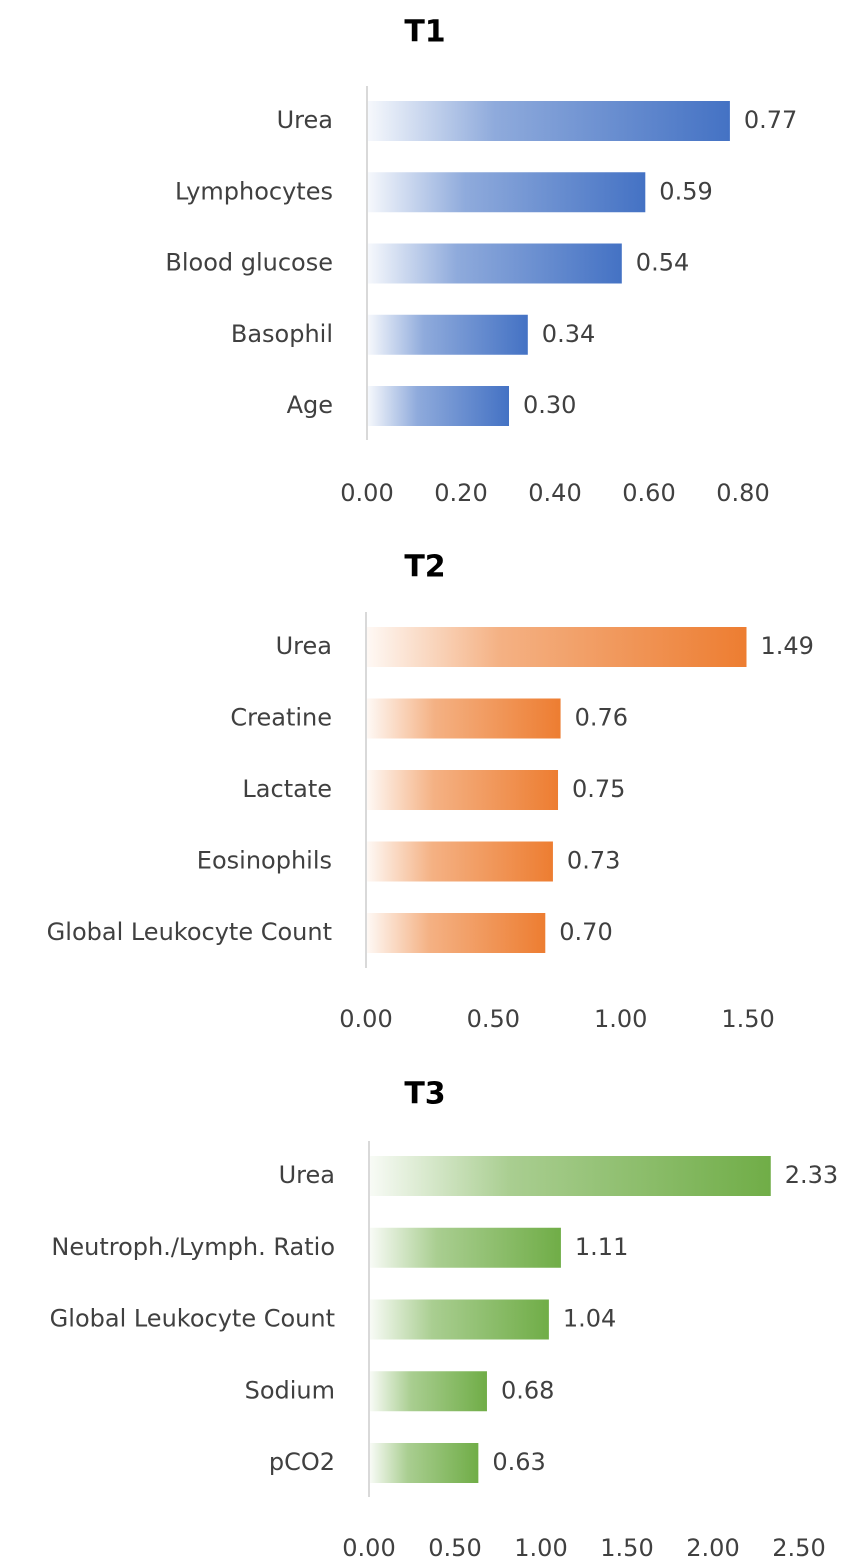 Image resolution: width=851 pixels, height=1564 pixels. What do you see at coordinates (527, 1390) in the screenshot?
I see `data-label: 0.68` at bounding box center [527, 1390].